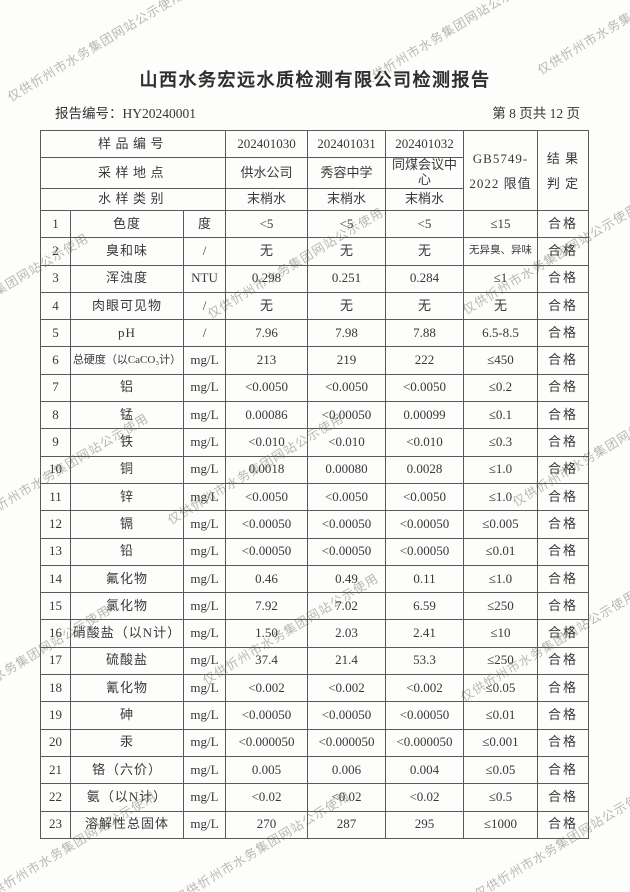 This screenshot has height=892, width=630. What do you see at coordinates (346, 770) in the screenshot?
I see `sample-2-value: 0.006` at bounding box center [346, 770].